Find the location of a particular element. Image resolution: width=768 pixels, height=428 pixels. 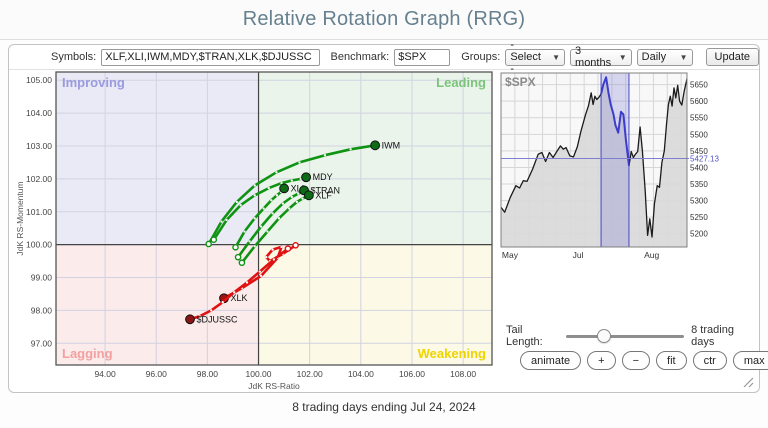

svg-text: 5400 is located at coordinates (699, 167).